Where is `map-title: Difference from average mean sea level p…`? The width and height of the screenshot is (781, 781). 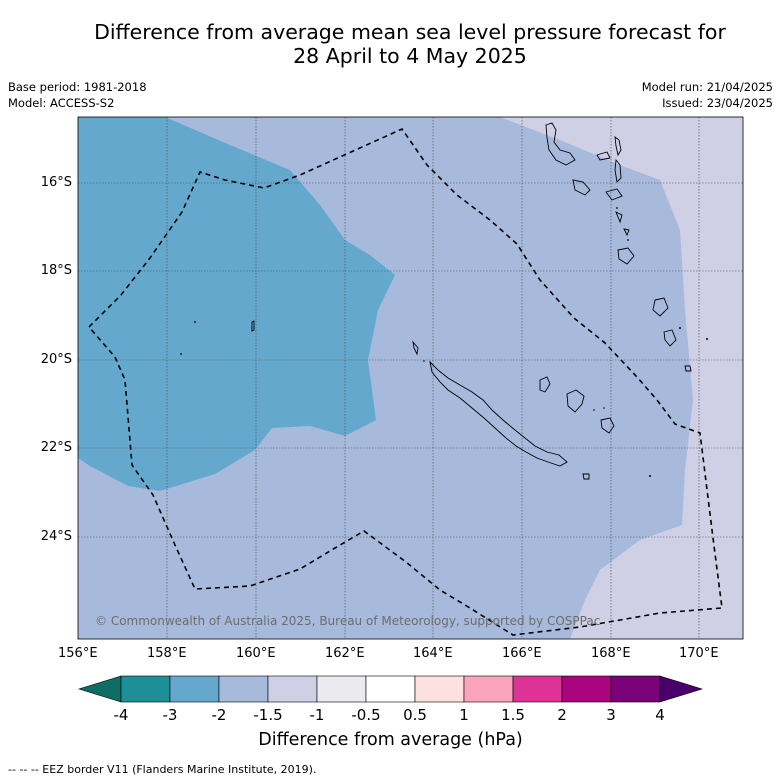 map-title: Difference from average mean sea level p… is located at coordinates (410, 44).